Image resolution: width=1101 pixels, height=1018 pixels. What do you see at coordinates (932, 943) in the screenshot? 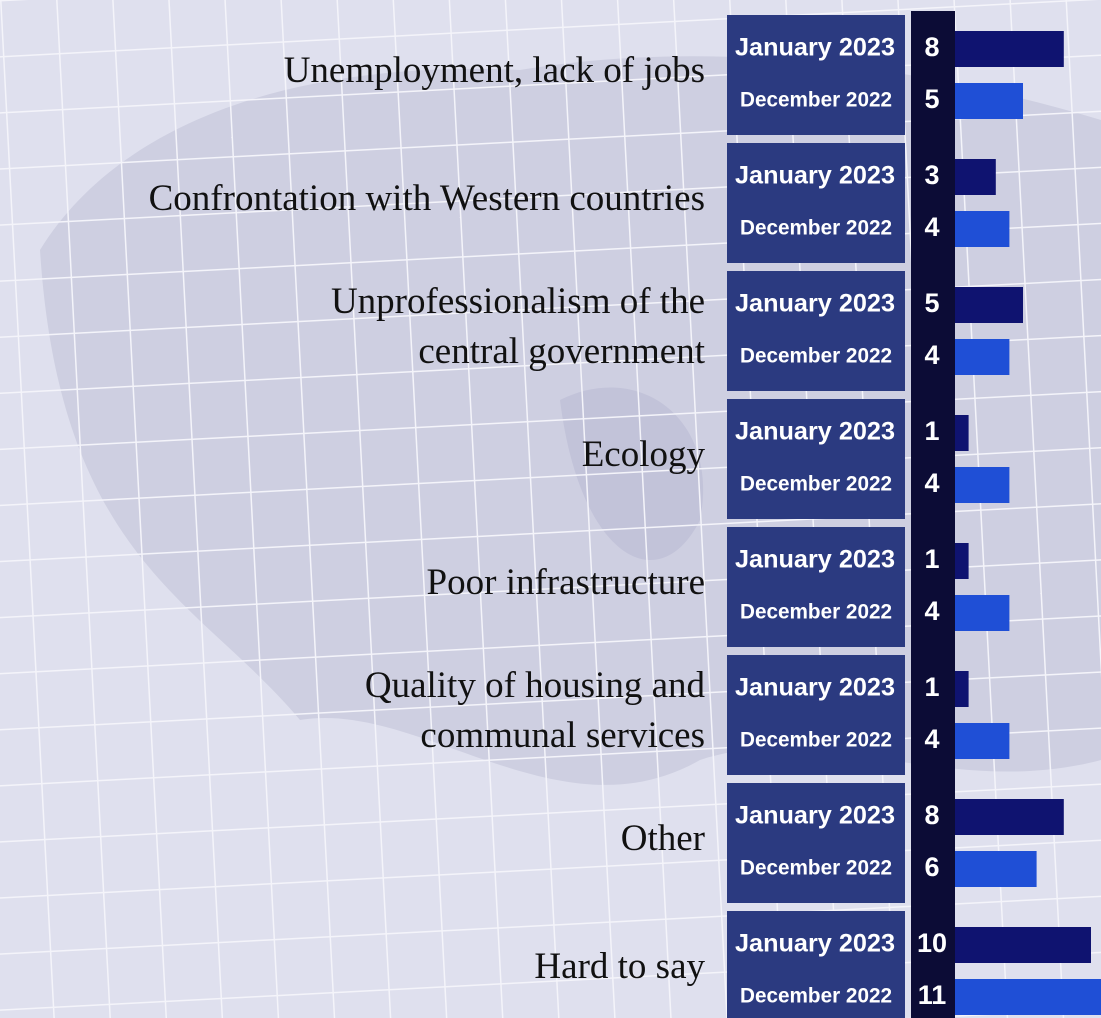
I see `value-label: 10` at bounding box center [932, 943].